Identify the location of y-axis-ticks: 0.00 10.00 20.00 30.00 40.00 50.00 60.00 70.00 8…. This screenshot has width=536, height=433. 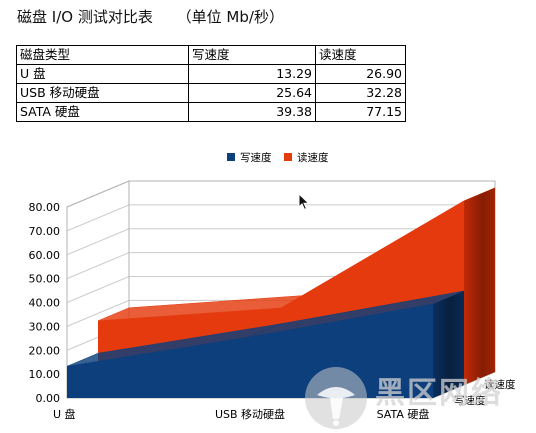
(45, 303).